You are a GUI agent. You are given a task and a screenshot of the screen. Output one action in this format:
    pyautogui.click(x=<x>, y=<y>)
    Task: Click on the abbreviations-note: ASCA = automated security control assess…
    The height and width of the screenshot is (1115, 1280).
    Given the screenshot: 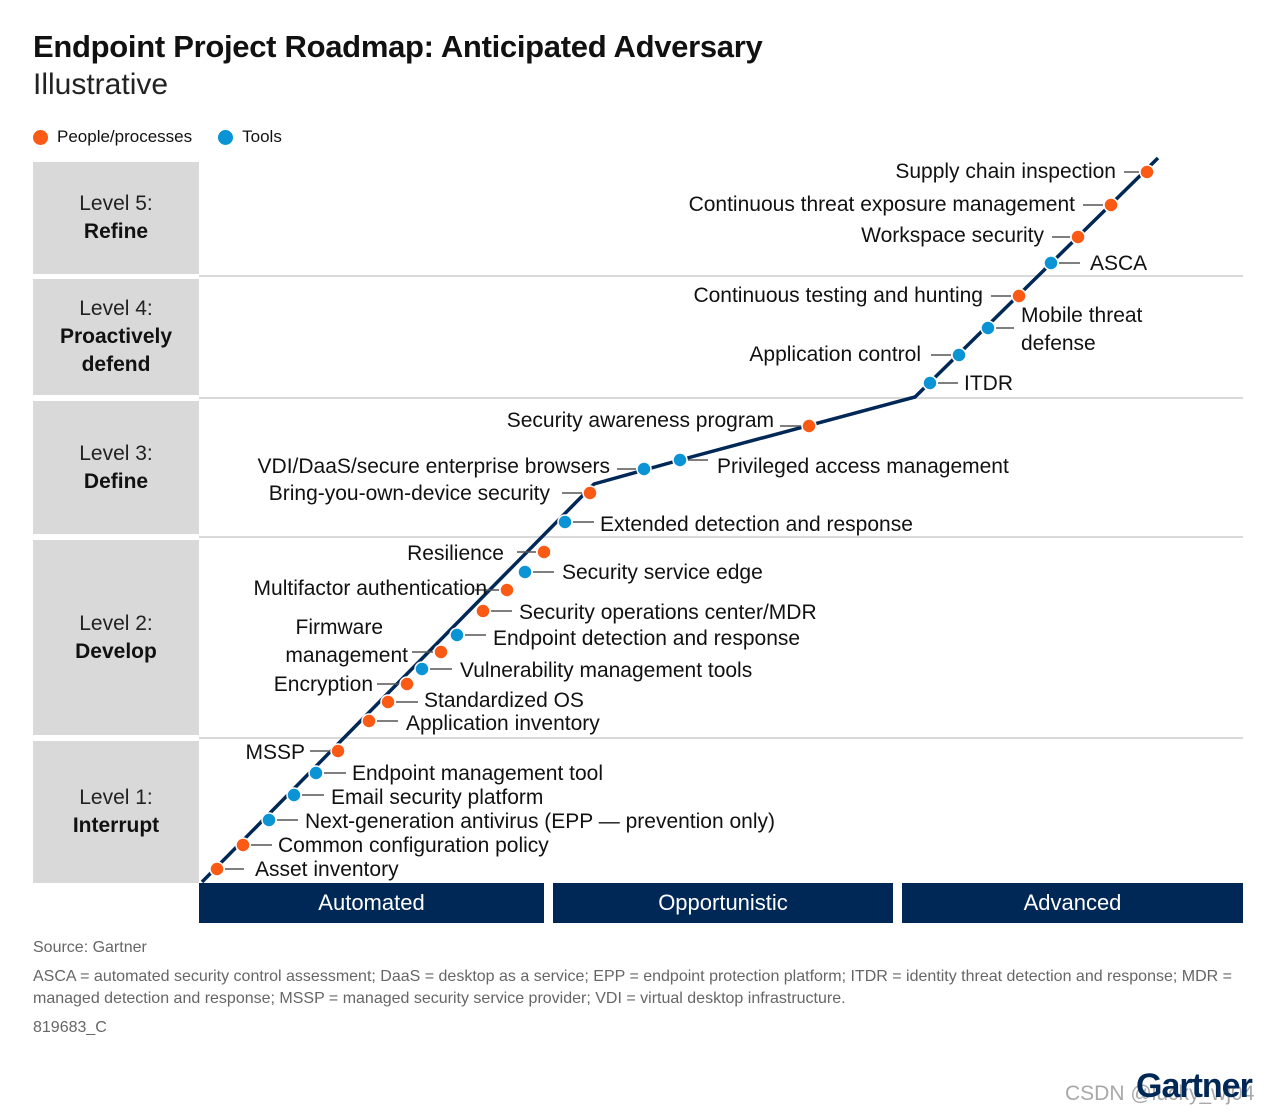 What is the action you would take?
    pyautogui.click(x=632, y=987)
    